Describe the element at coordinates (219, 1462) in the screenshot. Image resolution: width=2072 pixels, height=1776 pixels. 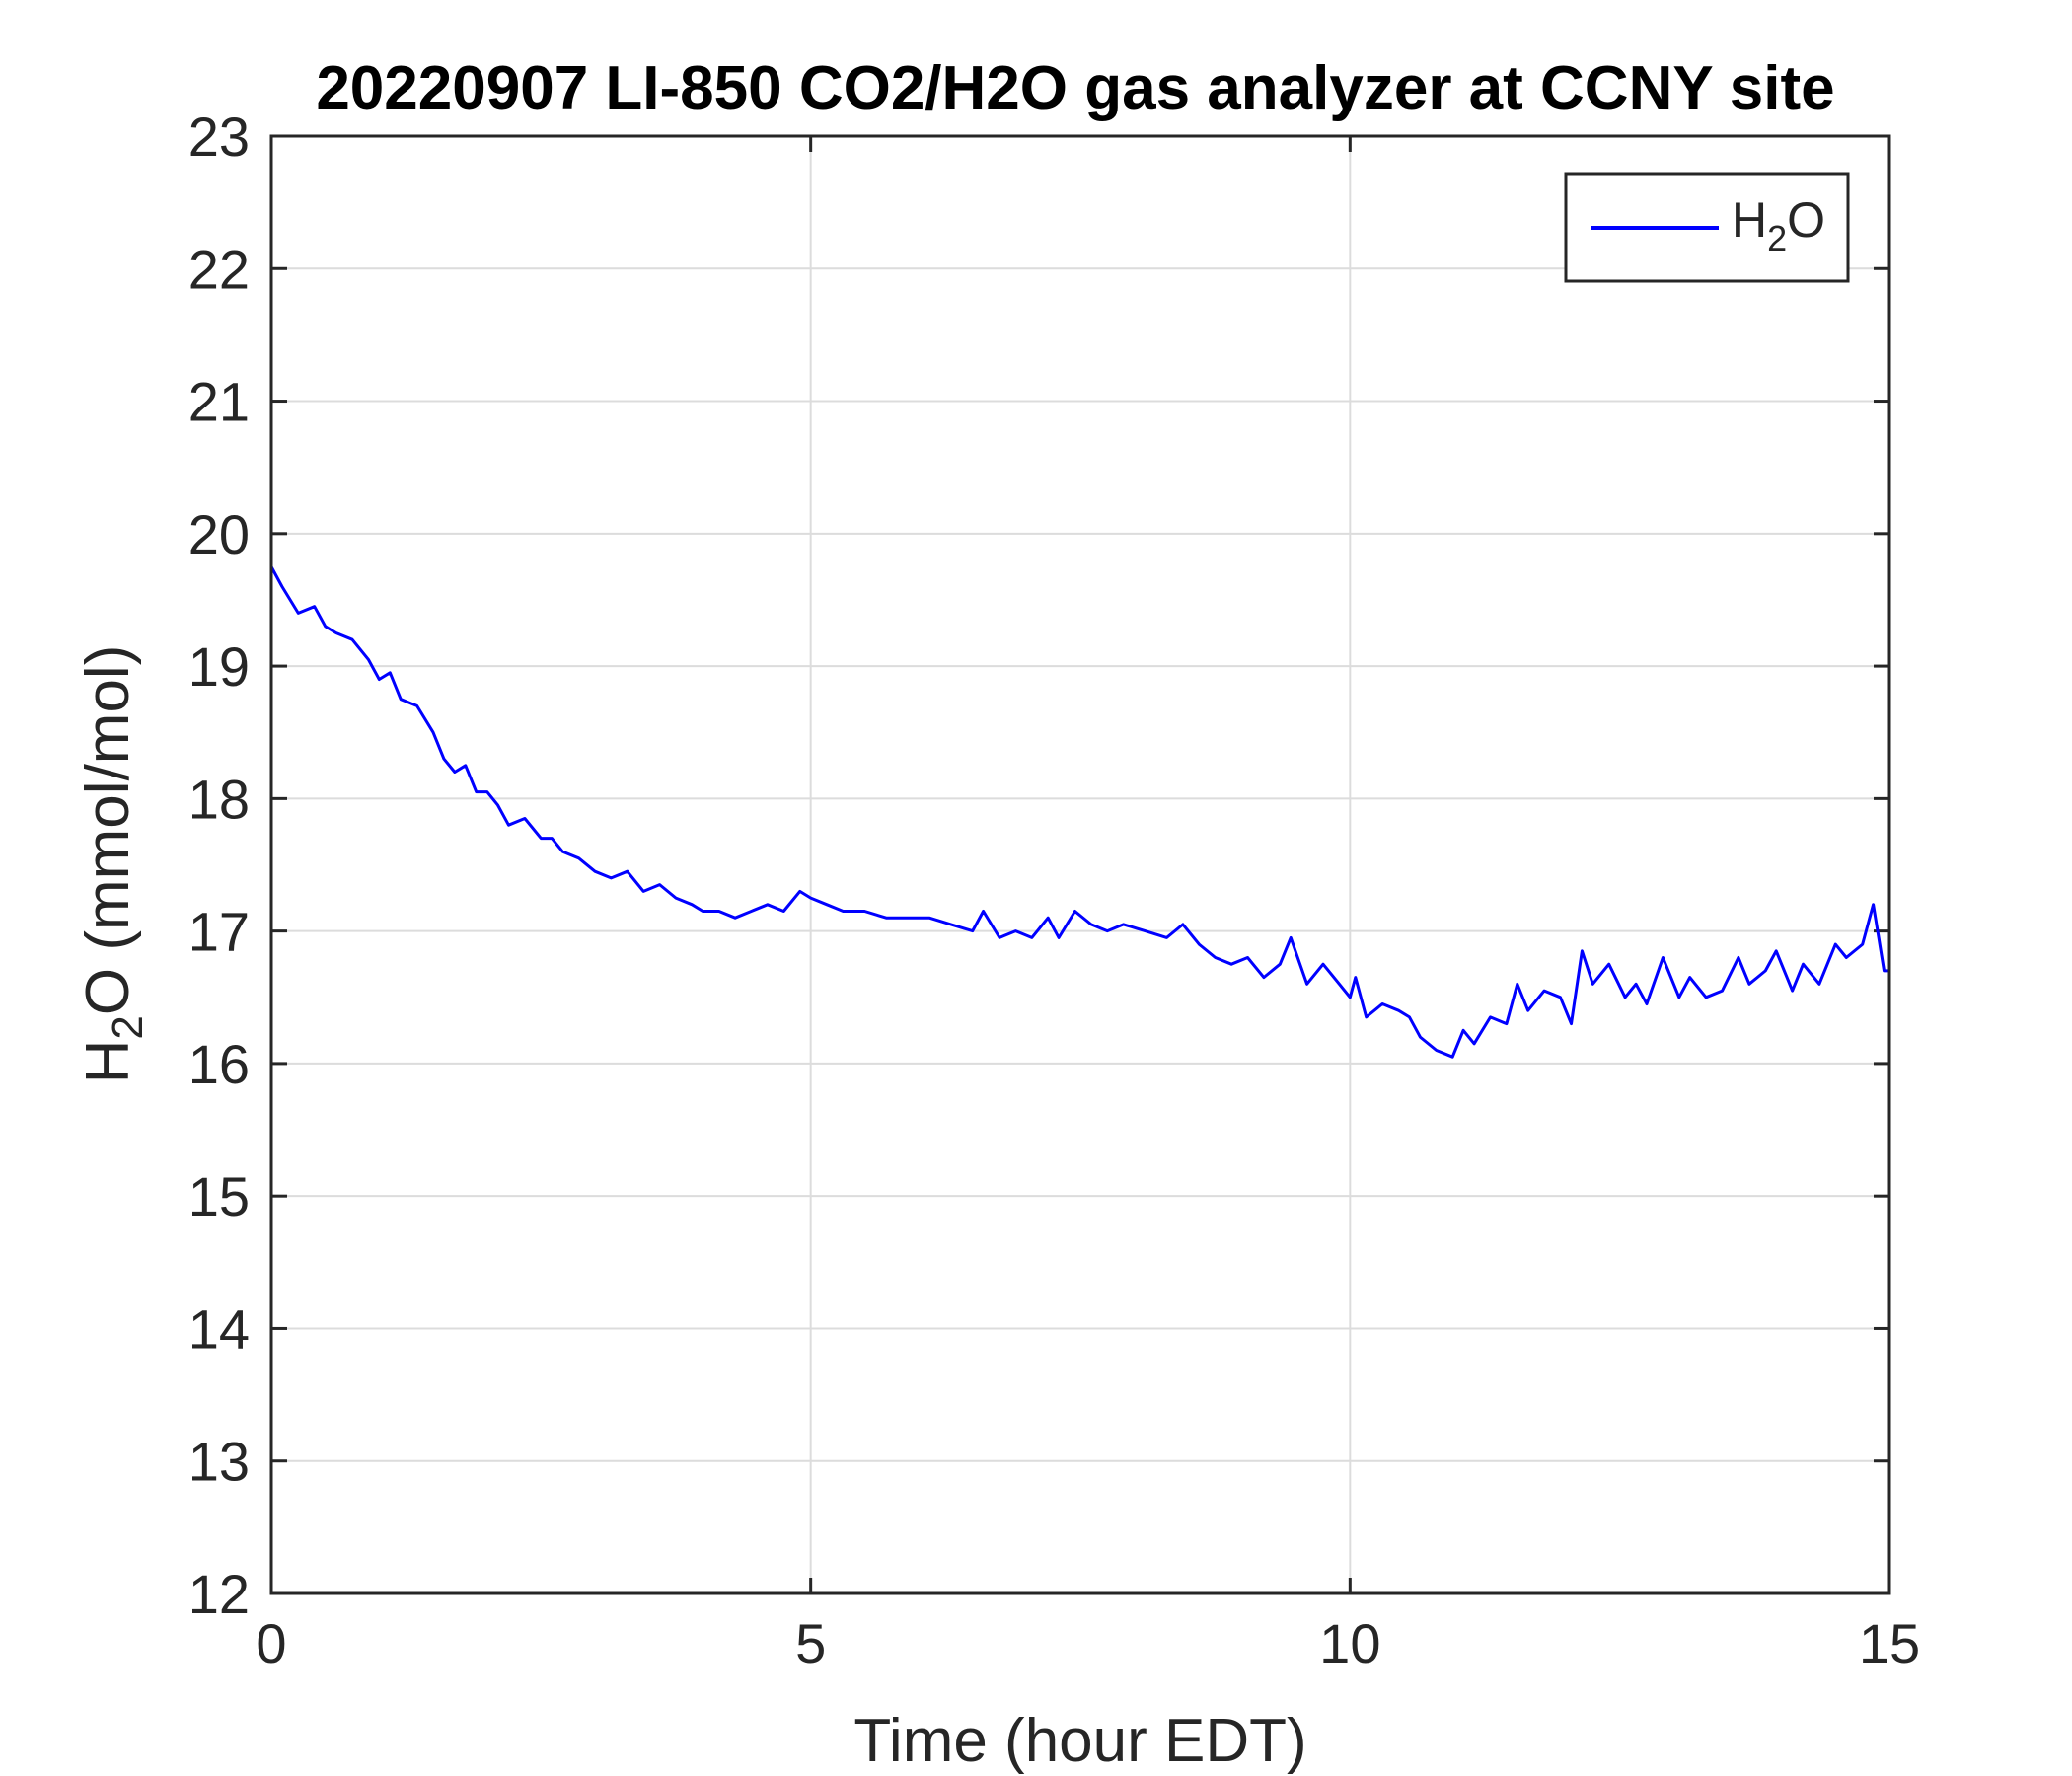
I see `y-tick-label: 13` at that location.